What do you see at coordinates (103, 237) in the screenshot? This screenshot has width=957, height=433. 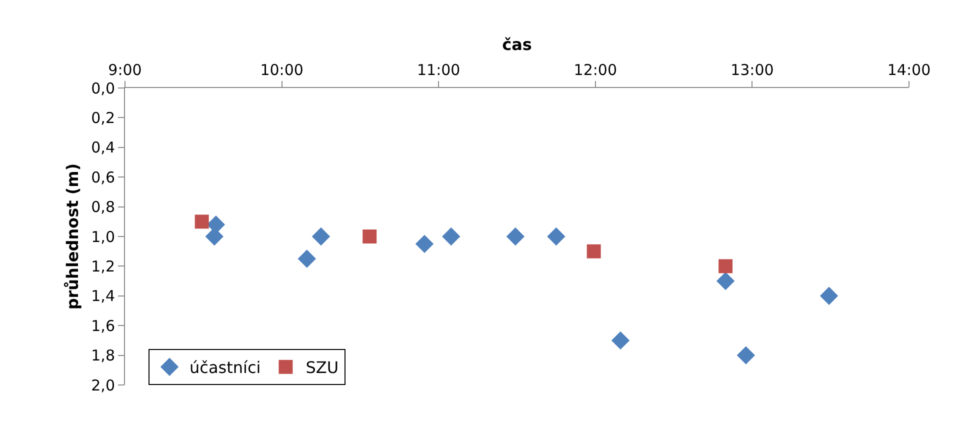 I see `y-tick-label: 1,0` at bounding box center [103, 237].